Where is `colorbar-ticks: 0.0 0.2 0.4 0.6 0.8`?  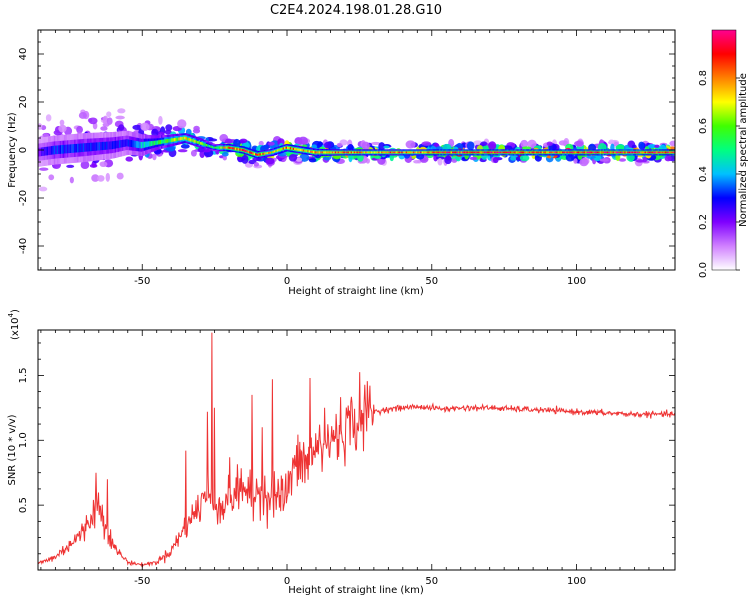 colorbar-ticks: 0.0 0.2 0.4 0.6 0.8 is located at coordinates (719, 174).